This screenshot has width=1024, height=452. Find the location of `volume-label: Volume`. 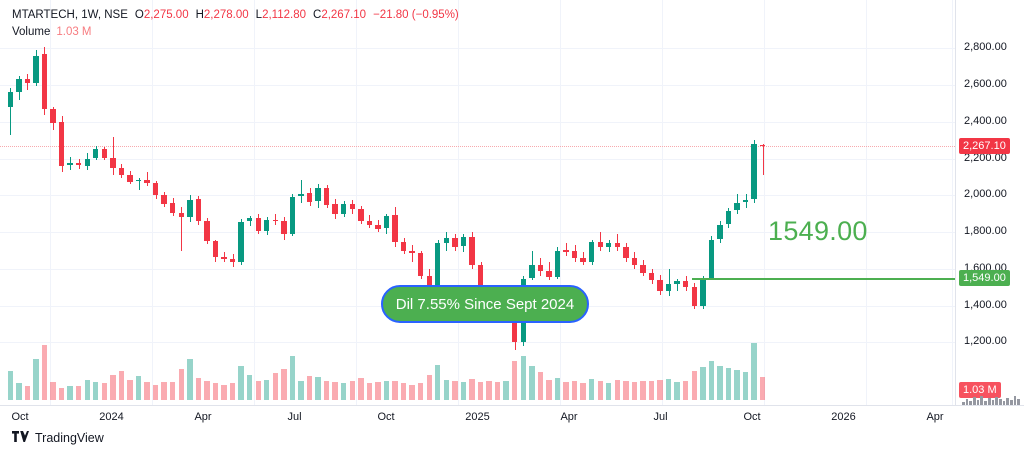

volume-label: Volume is located at coordinates (31, 32).